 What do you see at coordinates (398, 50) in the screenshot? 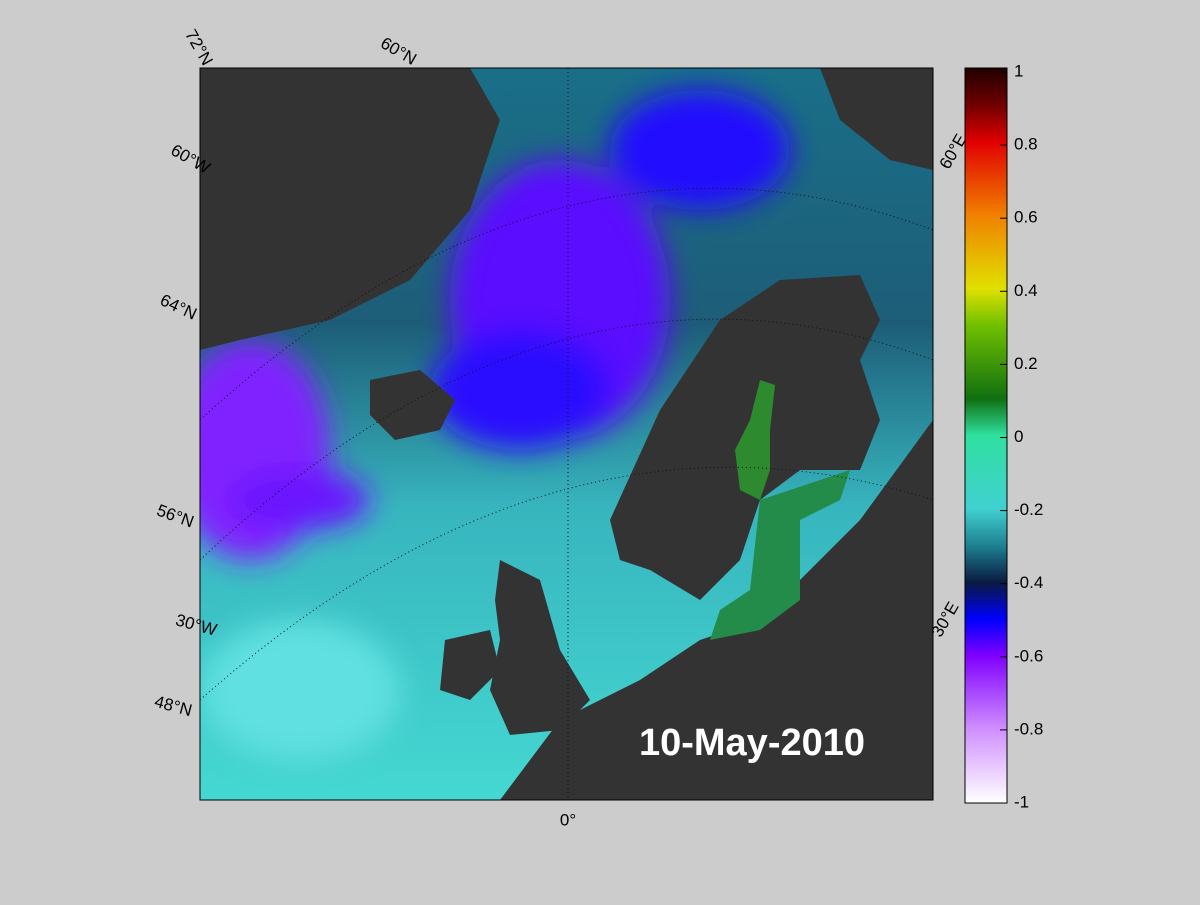
I see `lat-label: 60°N` at bounding box center [398, 50].